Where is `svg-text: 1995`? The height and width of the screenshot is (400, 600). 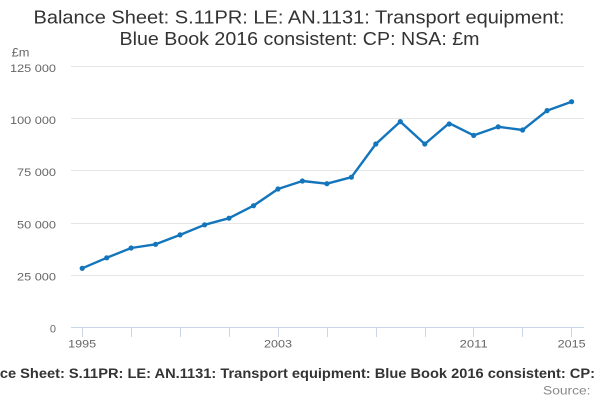
svg-text: 1995 is located at coordinates (82, 345).